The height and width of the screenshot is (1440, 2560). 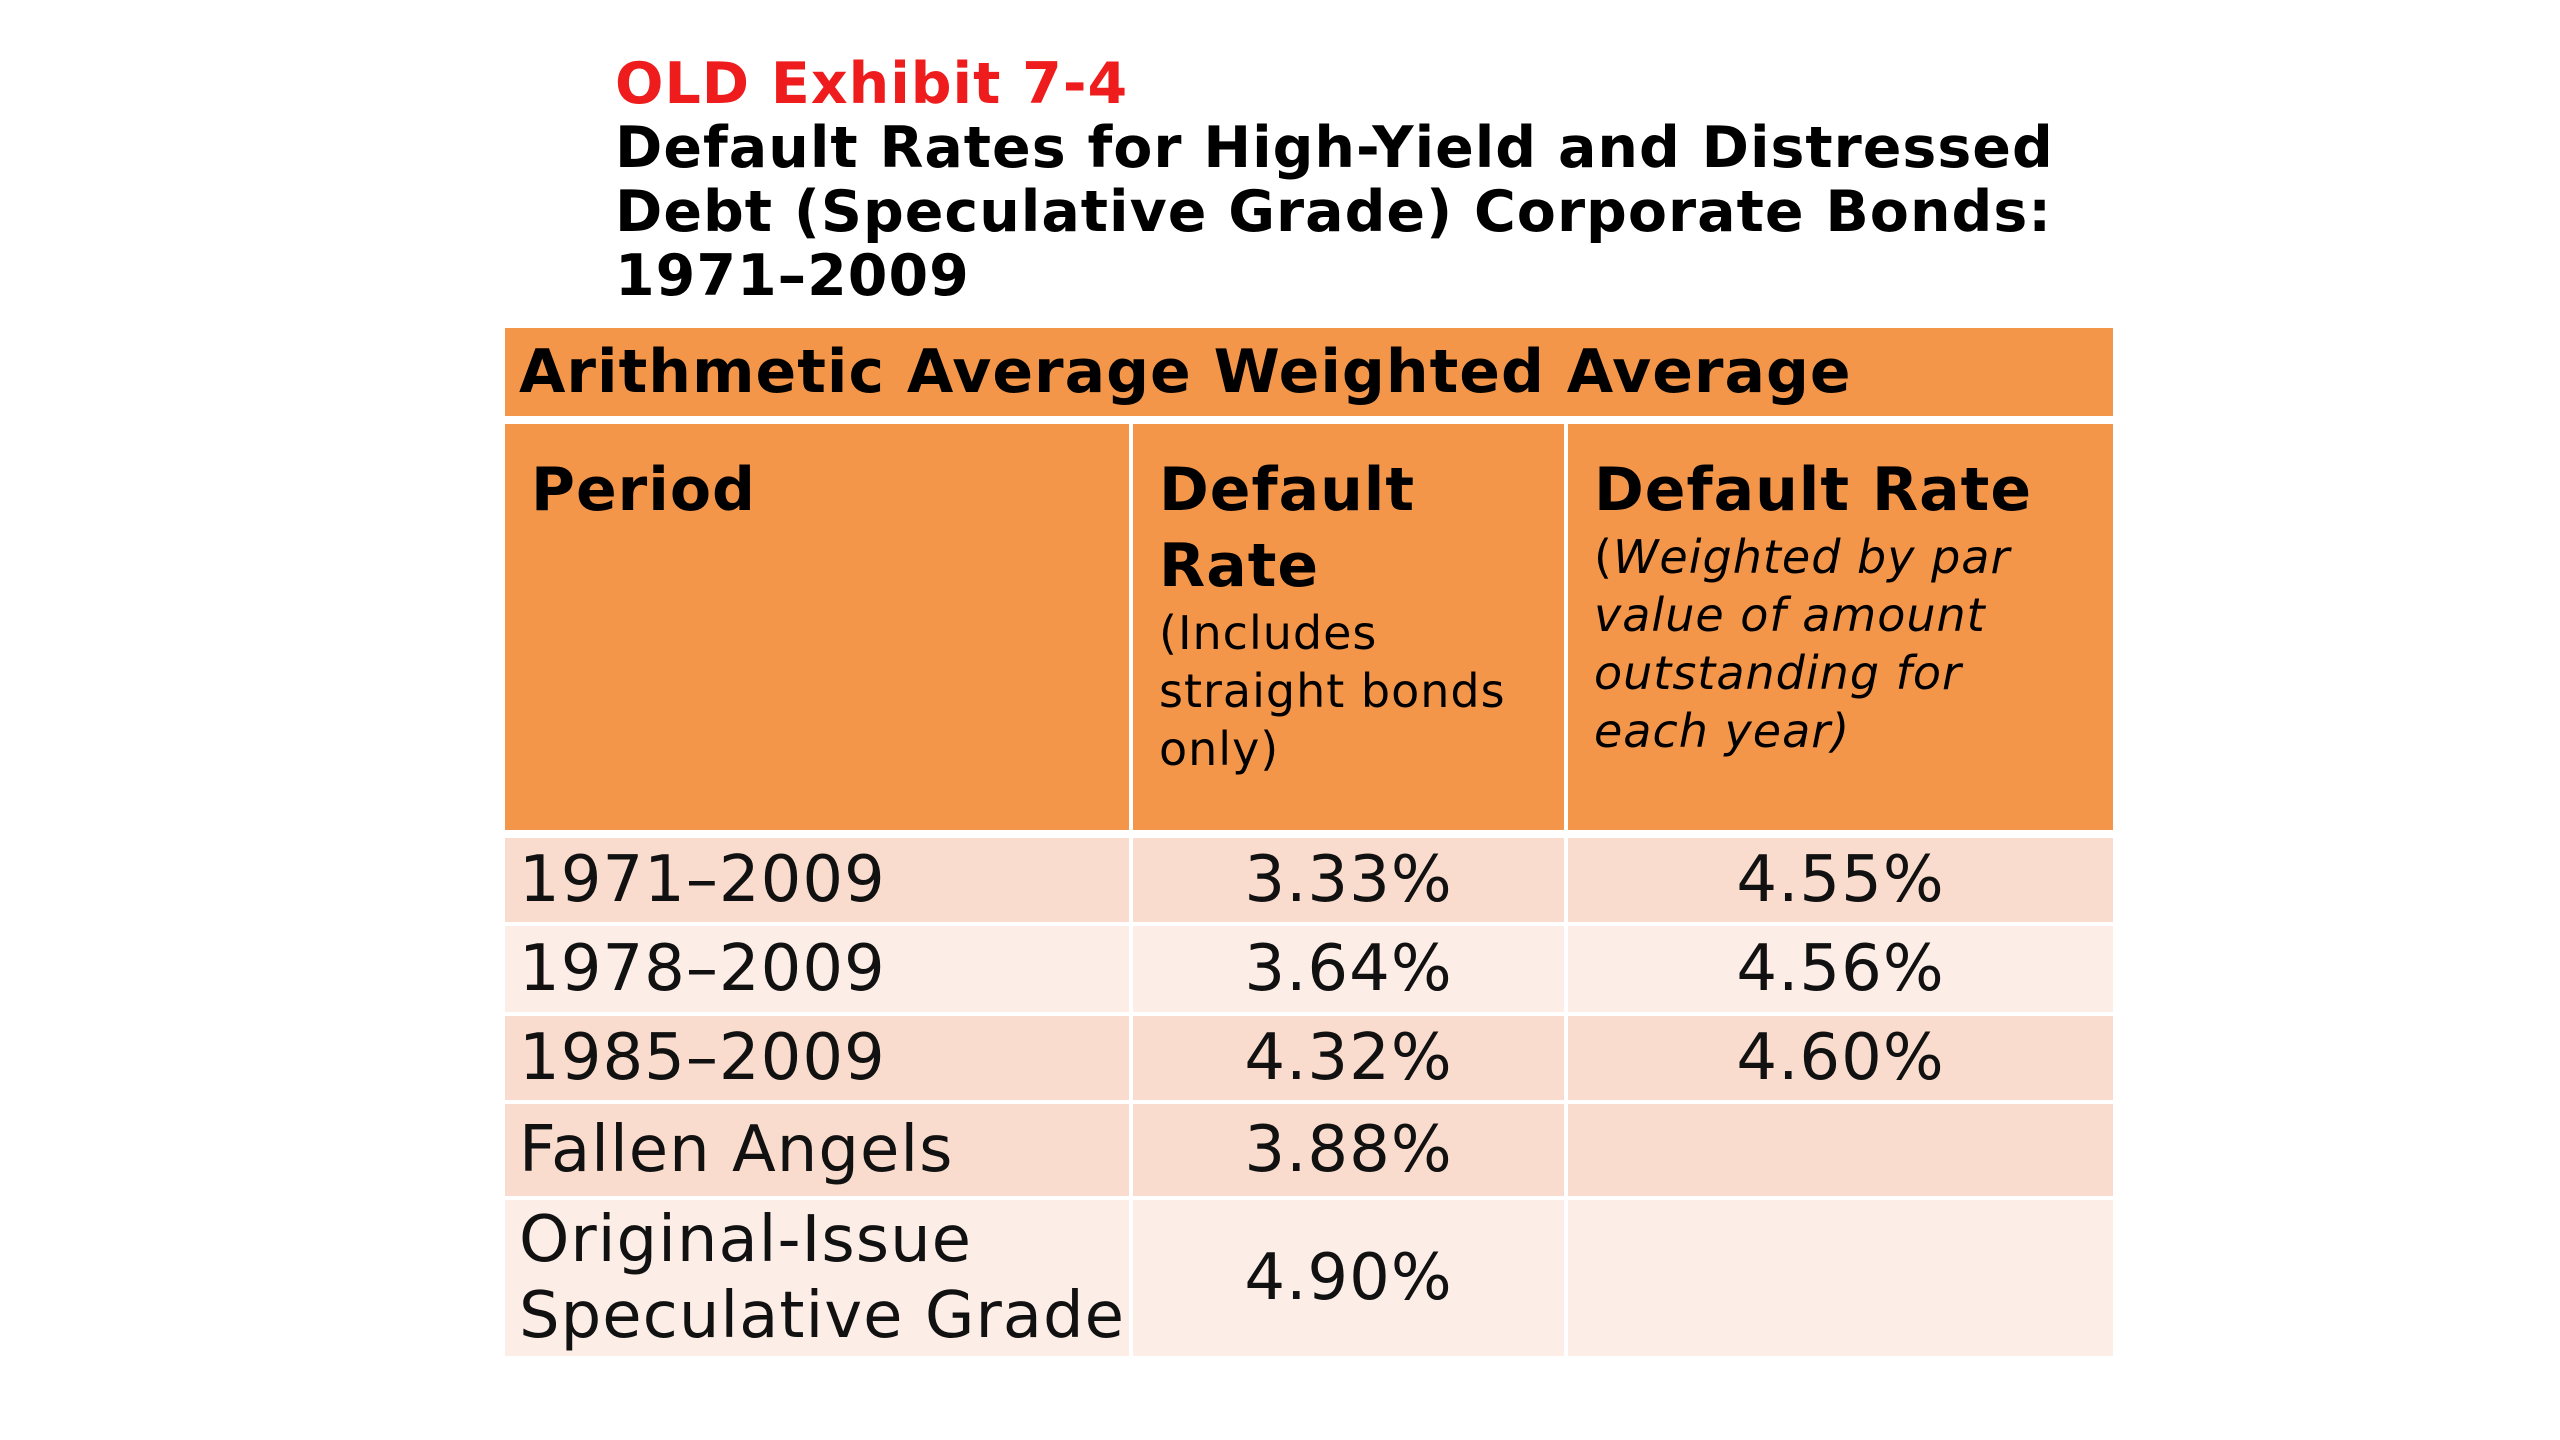 I want to click on table-row: Original-Issue Speculative Grade 4.90%, so click(x=1309, y=1279).